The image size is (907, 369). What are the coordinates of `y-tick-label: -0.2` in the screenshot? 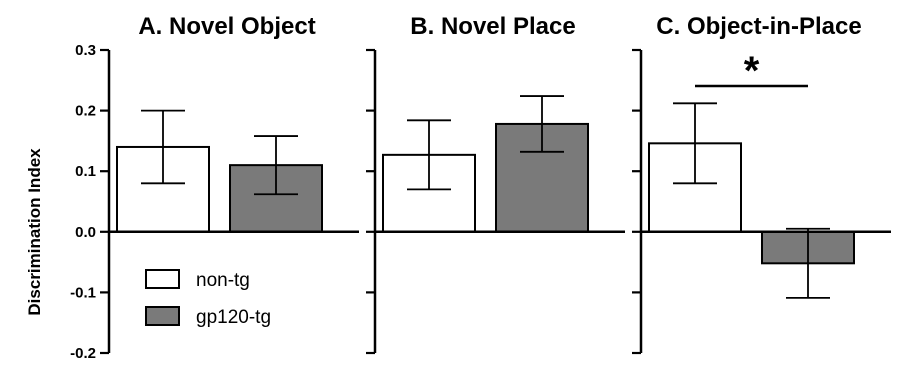 It's located at (83, 353).